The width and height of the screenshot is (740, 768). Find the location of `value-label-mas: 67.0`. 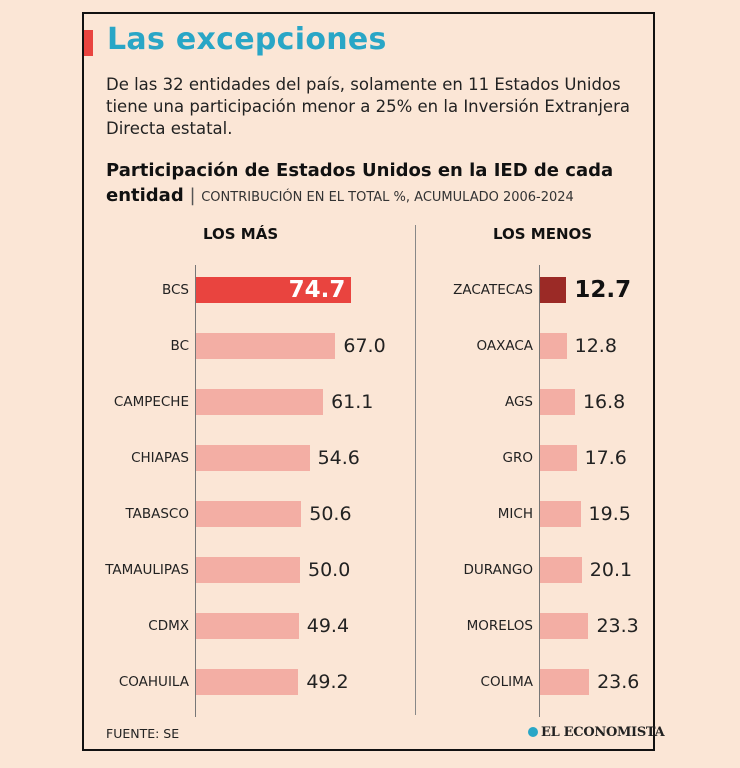

value-label-mas: 67.0 is located at coordinates (364, 346).